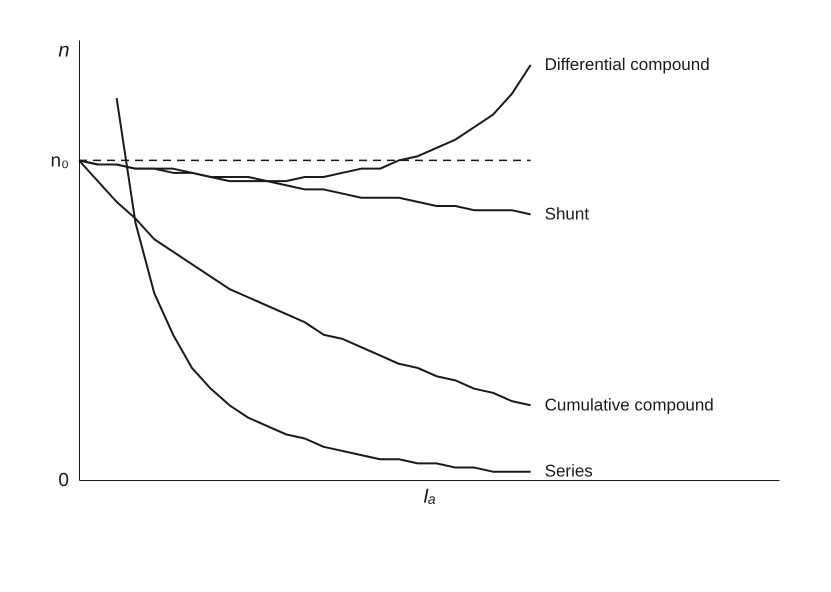 The image size is (831, 592). I want to click on x-axis-title: Iₐ, so click(429, 497).